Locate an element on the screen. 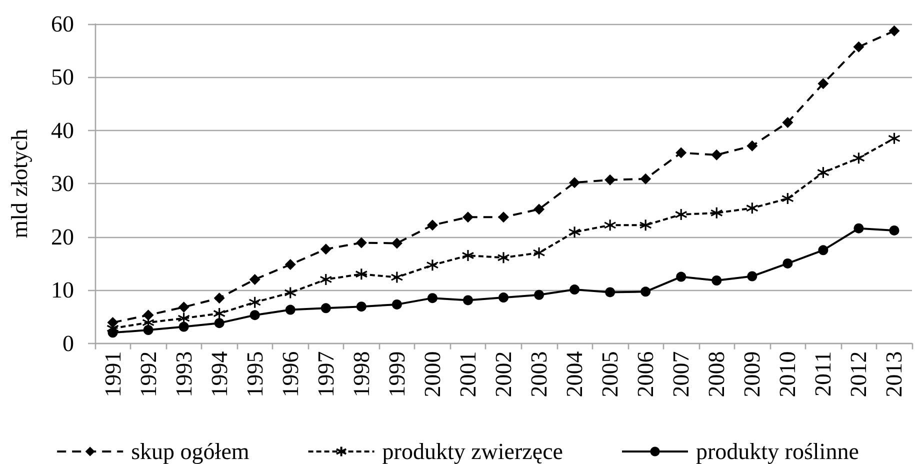  legend-label: produkty zwierzęce is located at coordinates (473, 451).